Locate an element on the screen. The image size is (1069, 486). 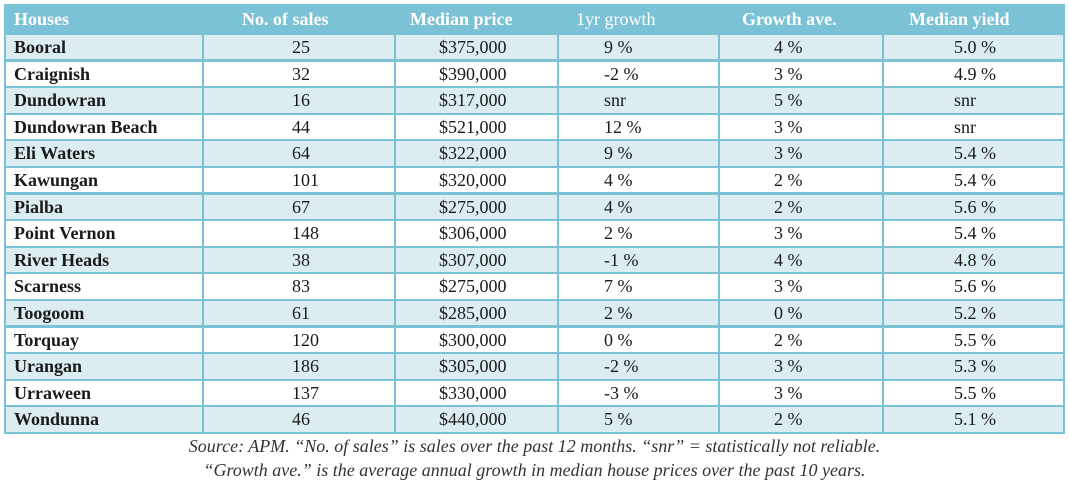
cell-suburb: Torquay is located at coordinates (47, 339).